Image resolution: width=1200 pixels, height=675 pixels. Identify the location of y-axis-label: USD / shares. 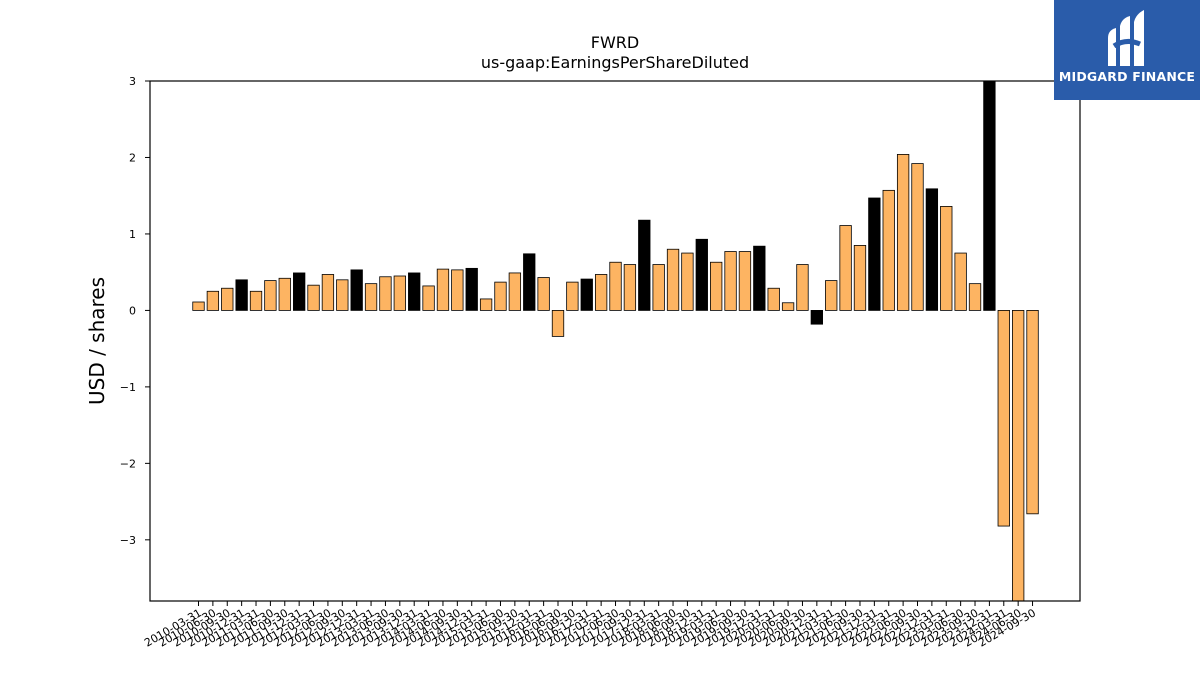
(97, 341).